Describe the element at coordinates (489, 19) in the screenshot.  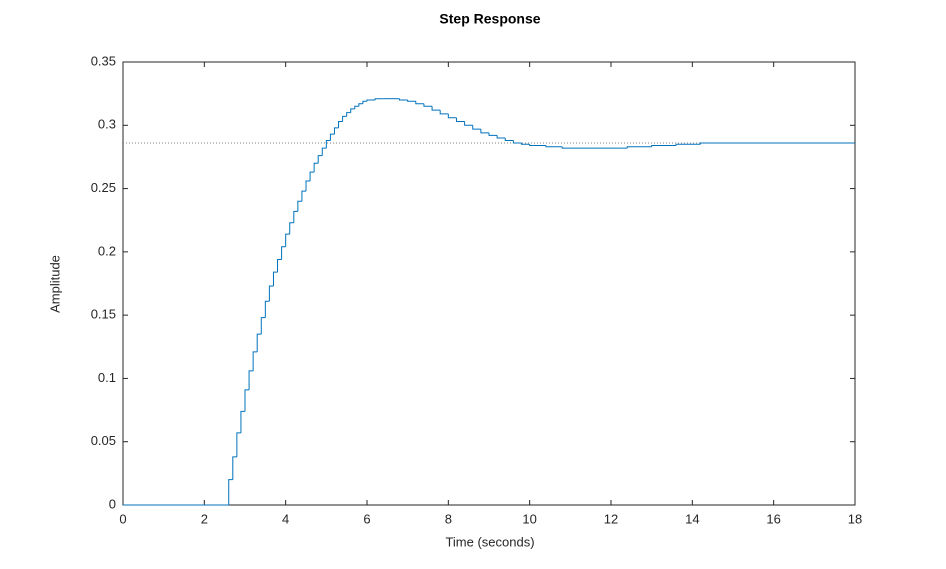
I see `chart-title: Step Response` at that location.